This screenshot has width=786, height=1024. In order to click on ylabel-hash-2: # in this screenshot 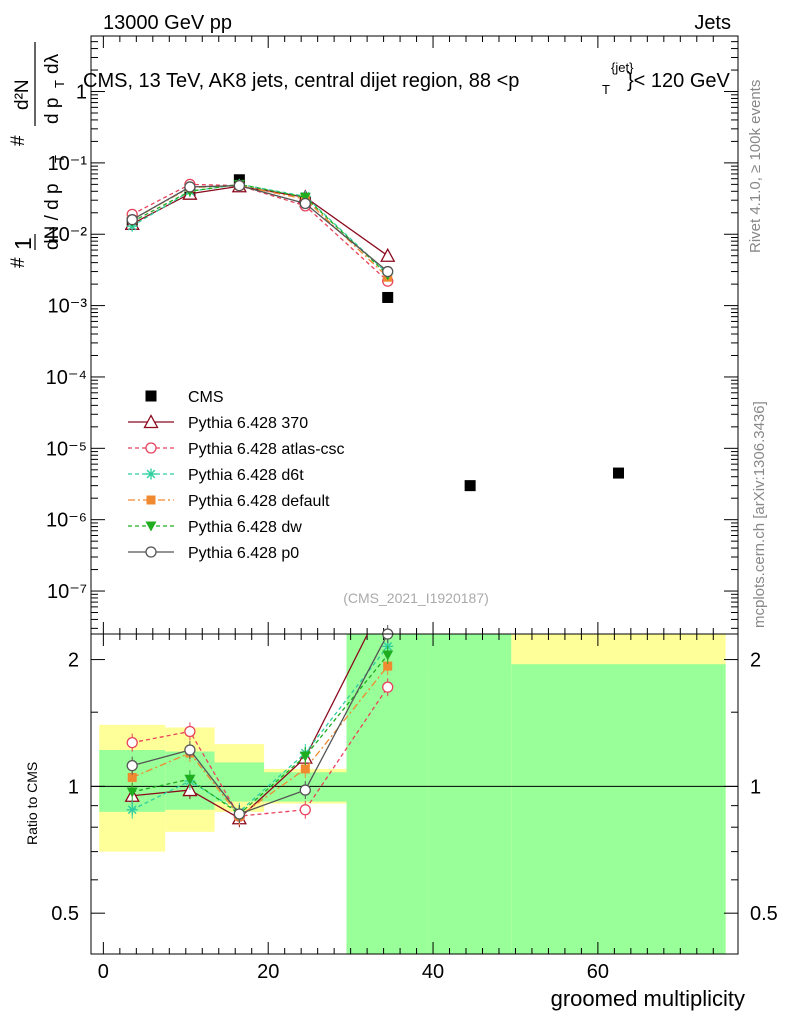, I will do `click(18, 140)`.